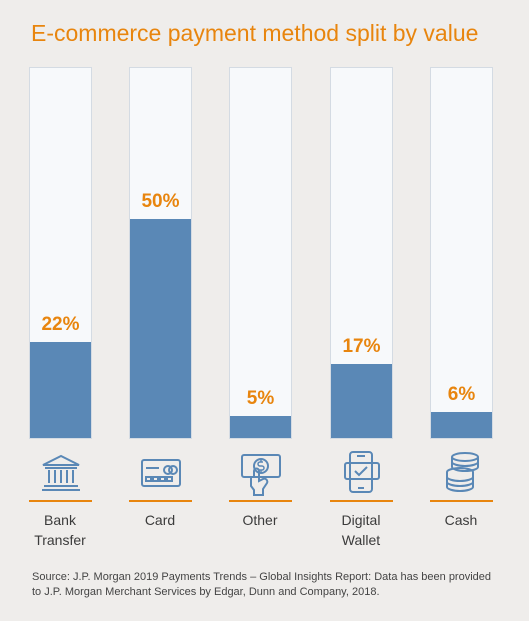 The height and width of the screenshot is (621, 529). What do you see at coordinates (60, 473) in the screenshot?
I see `bank-icon` at bounding box center [60, 473].